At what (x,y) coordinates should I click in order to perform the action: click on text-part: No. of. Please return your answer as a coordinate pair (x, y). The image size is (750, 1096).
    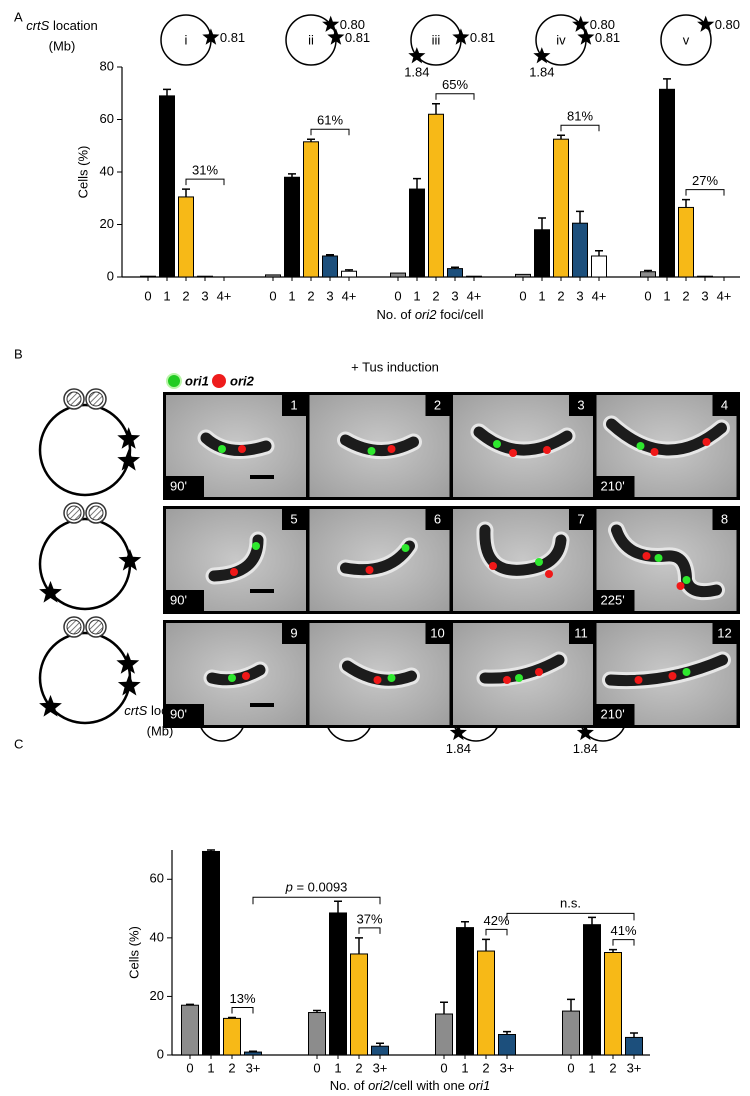
    Looking at the image, I should click on (349, 1085).